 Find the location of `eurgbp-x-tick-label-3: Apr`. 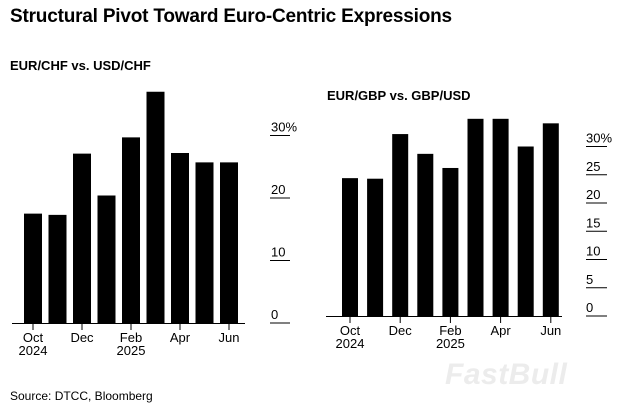

eurgbp-x-tick-label-3: Apr is located at coordinates (500, 330).